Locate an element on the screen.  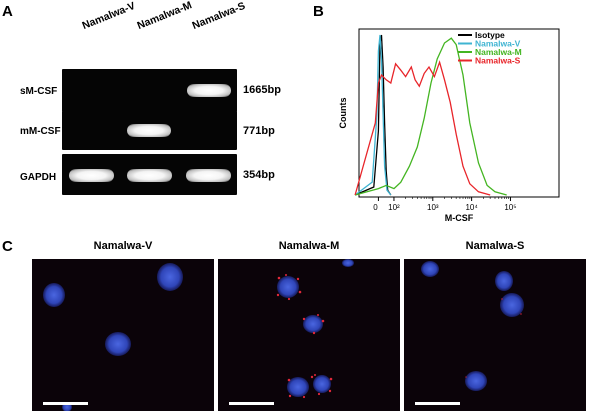
panel-a-letter: A is located at coordinates (7, 11).